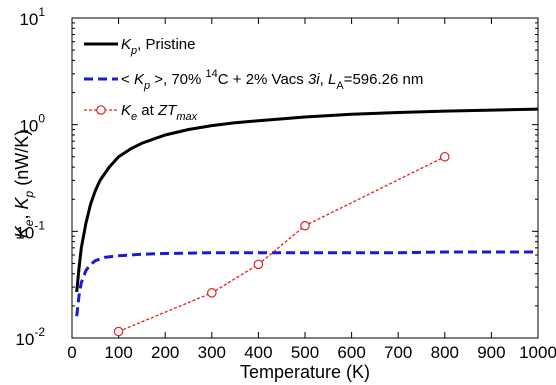 This screenshot has width=556, height=385. What do you see at coordinates (30, 337) in the screenshot?
I see `y-tick-label: 10⁻²` at bounding box center [30, 337].